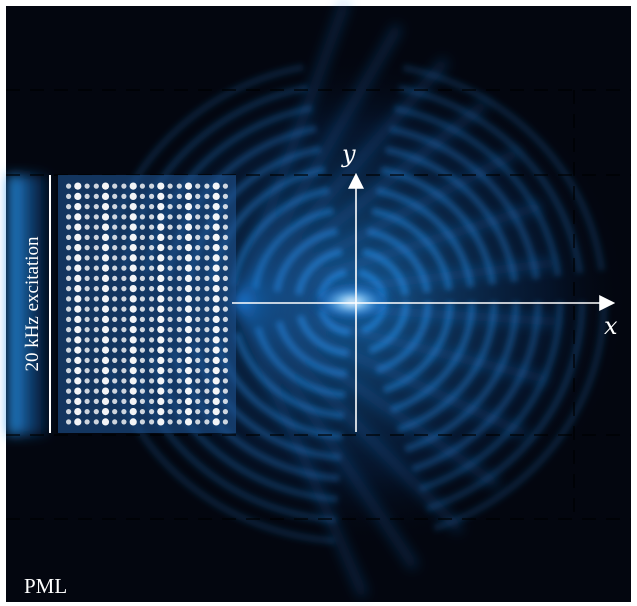  Describe the element at coordinates (32, 304) in the screenshot. I see `excitation-label: 20 kHz excitation` at that location.